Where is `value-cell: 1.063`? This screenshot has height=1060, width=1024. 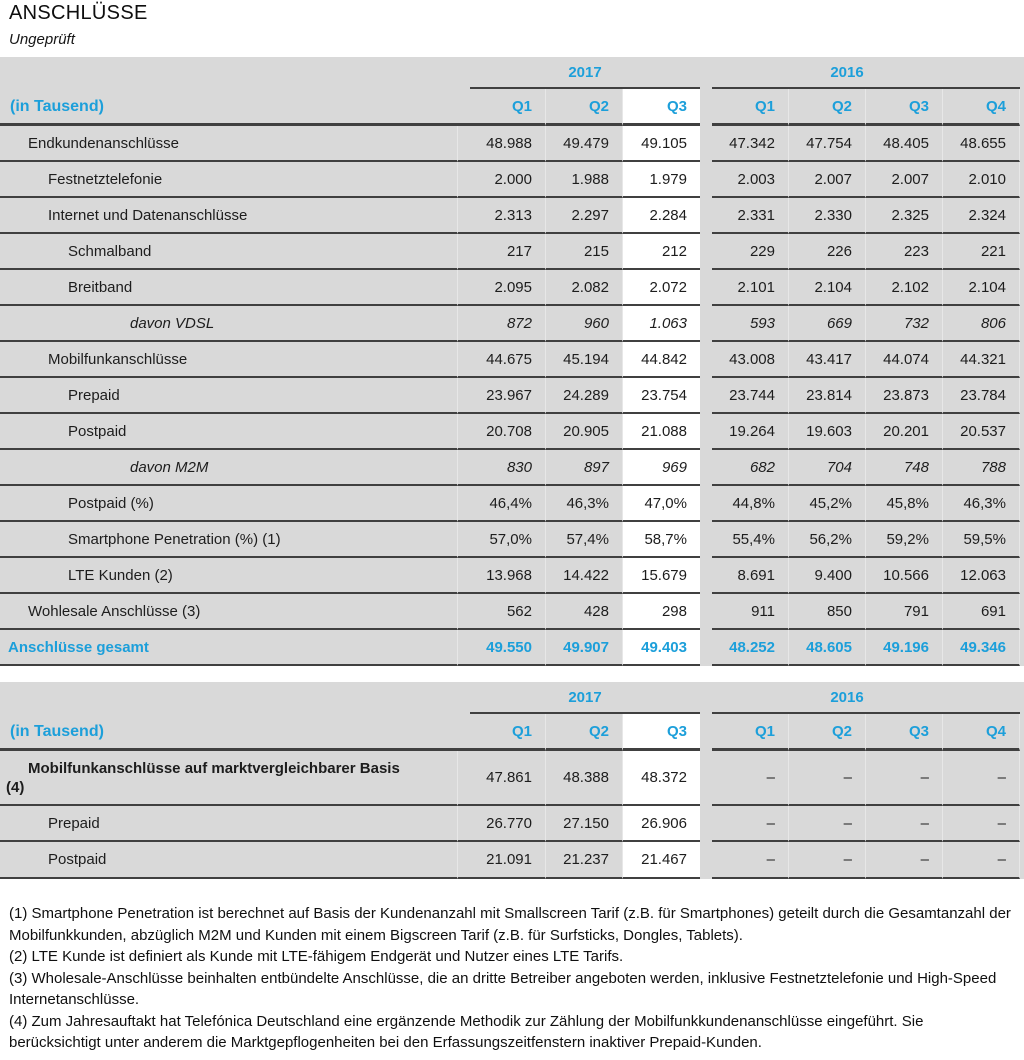 value-cell: 1.063 is located at coordinates (661, 324).